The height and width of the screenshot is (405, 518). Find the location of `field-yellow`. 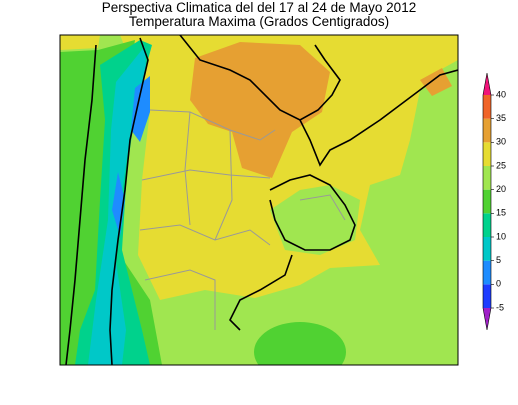

field-yellow is located at coordinates (80, 42).